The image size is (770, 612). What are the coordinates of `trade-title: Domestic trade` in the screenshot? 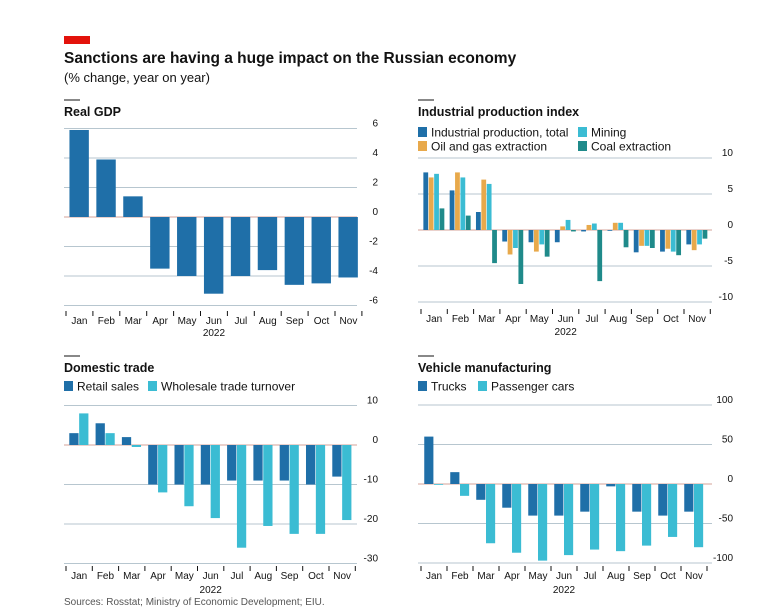 It's located at (109, 368).